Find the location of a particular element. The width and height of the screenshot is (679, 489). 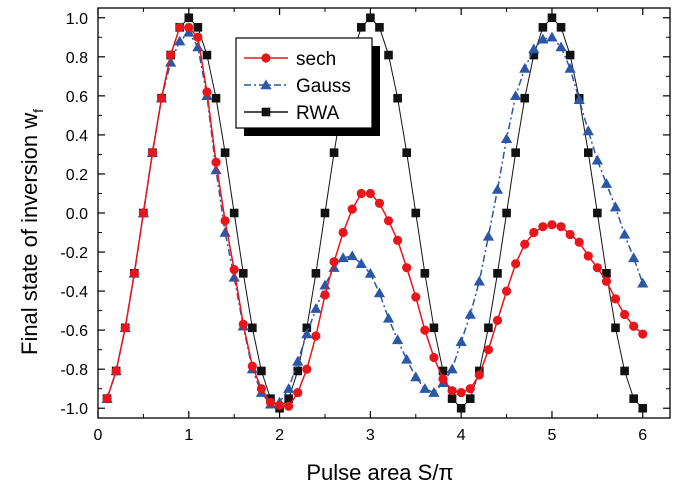

y-tick-label: -0.4 is located at coordinates (74, 292).